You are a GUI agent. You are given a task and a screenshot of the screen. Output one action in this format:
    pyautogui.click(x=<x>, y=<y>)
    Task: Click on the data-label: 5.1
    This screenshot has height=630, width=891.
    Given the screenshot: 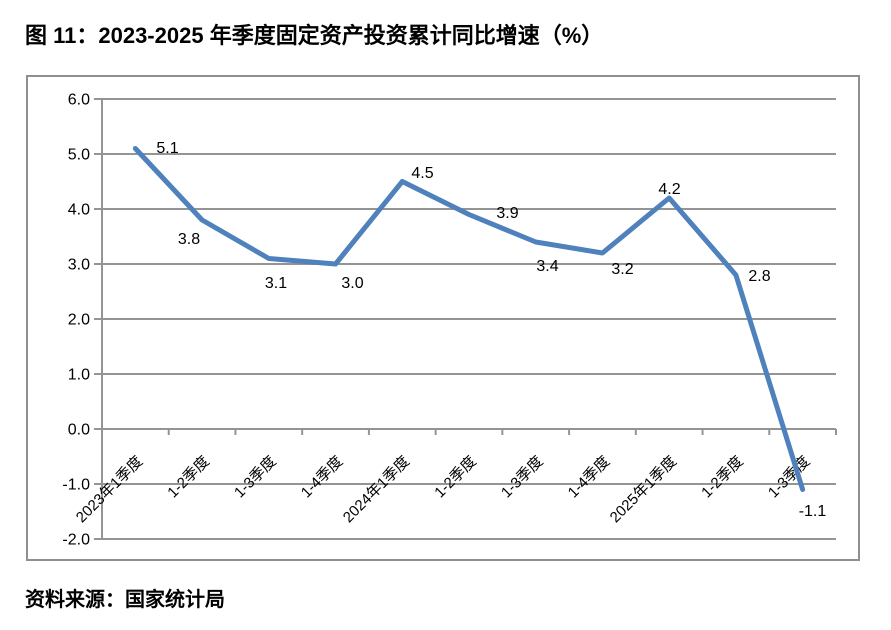 What is the action you would take?
    pyautogui.click(x=167, y=148)
    